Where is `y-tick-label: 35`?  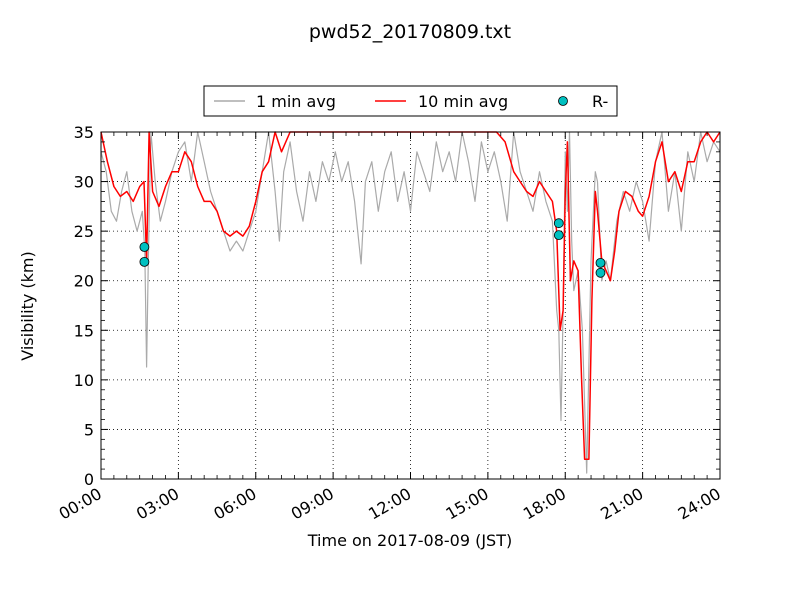 y-tick-label: 35 is located at coordinates (84, 132).